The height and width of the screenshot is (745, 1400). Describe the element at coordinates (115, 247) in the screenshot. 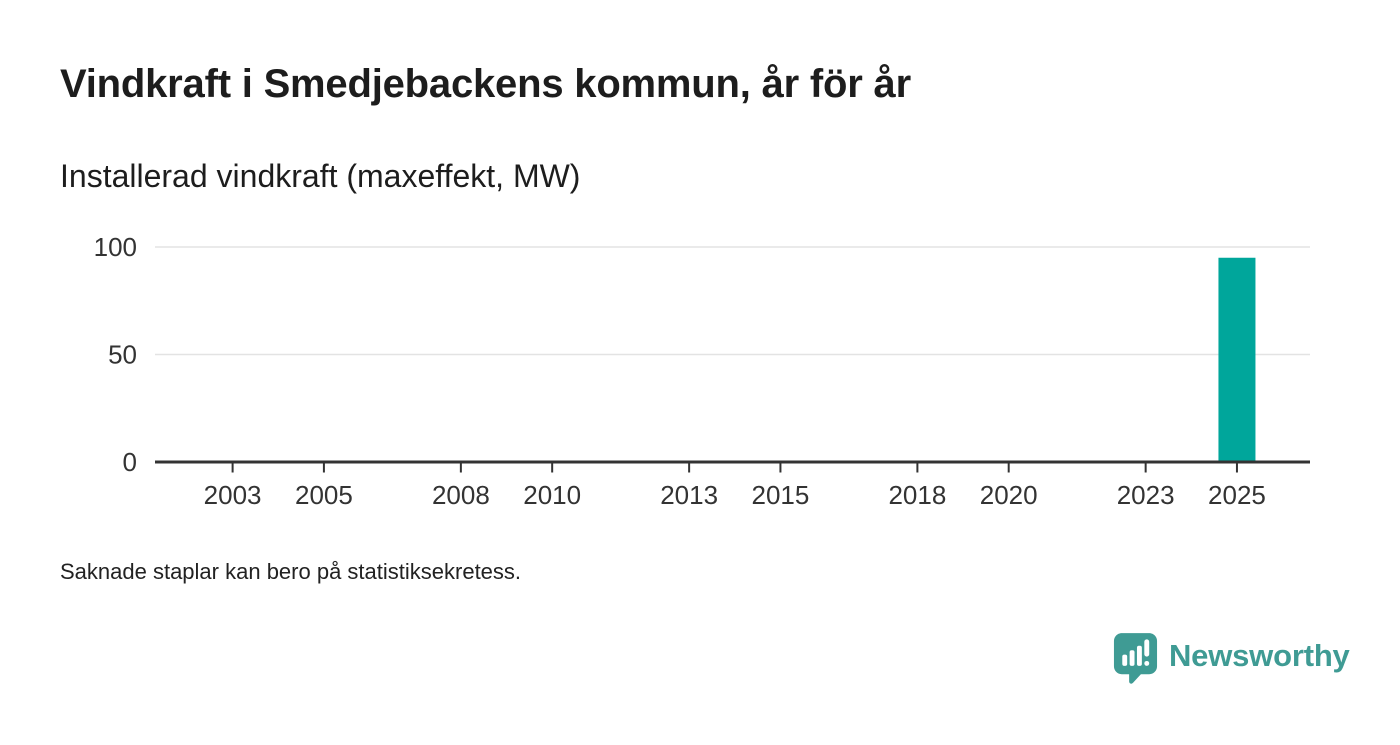

I see `y-tick-label: 100` at that location.